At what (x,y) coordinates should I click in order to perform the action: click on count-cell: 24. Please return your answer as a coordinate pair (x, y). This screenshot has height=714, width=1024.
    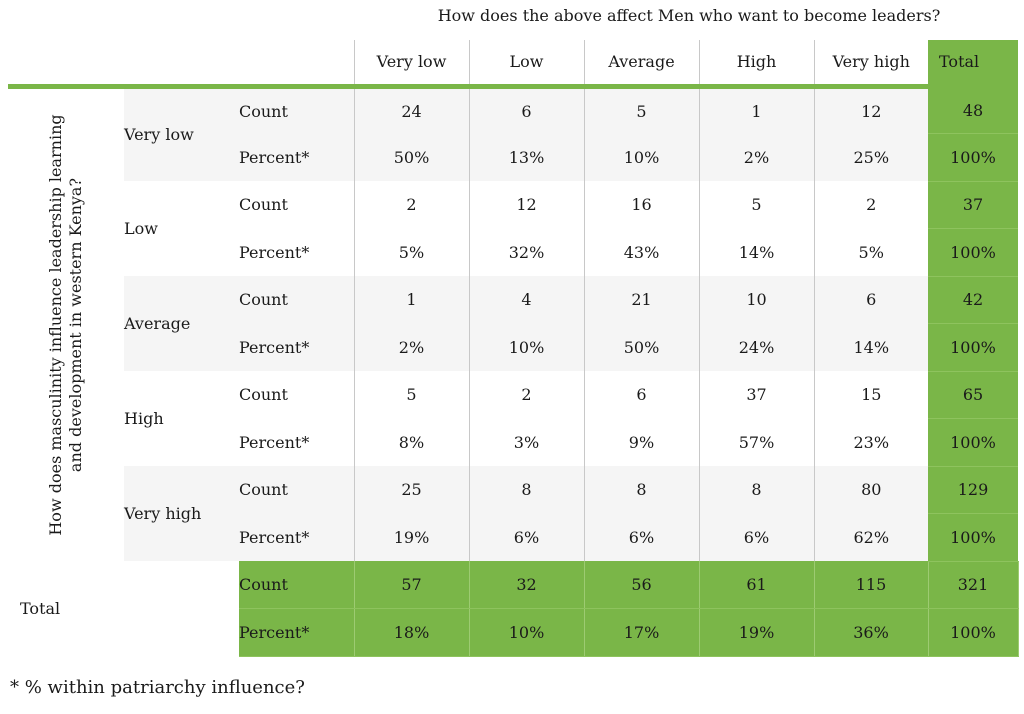
    Looking at the image, I should click on (411, 110).